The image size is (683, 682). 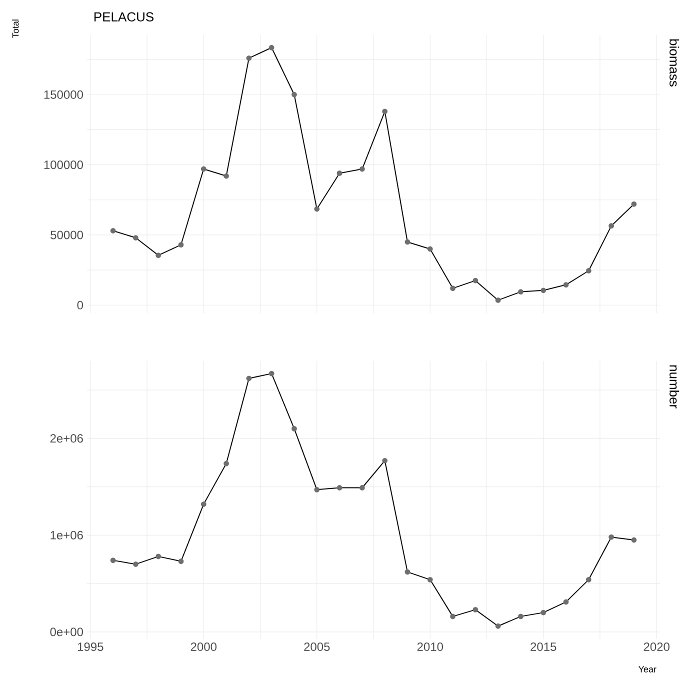 What do you see at coordinates (67, 632) in the screenshot?
I see `y-tick-label: 0e+00` at bounding box center [67, 632].